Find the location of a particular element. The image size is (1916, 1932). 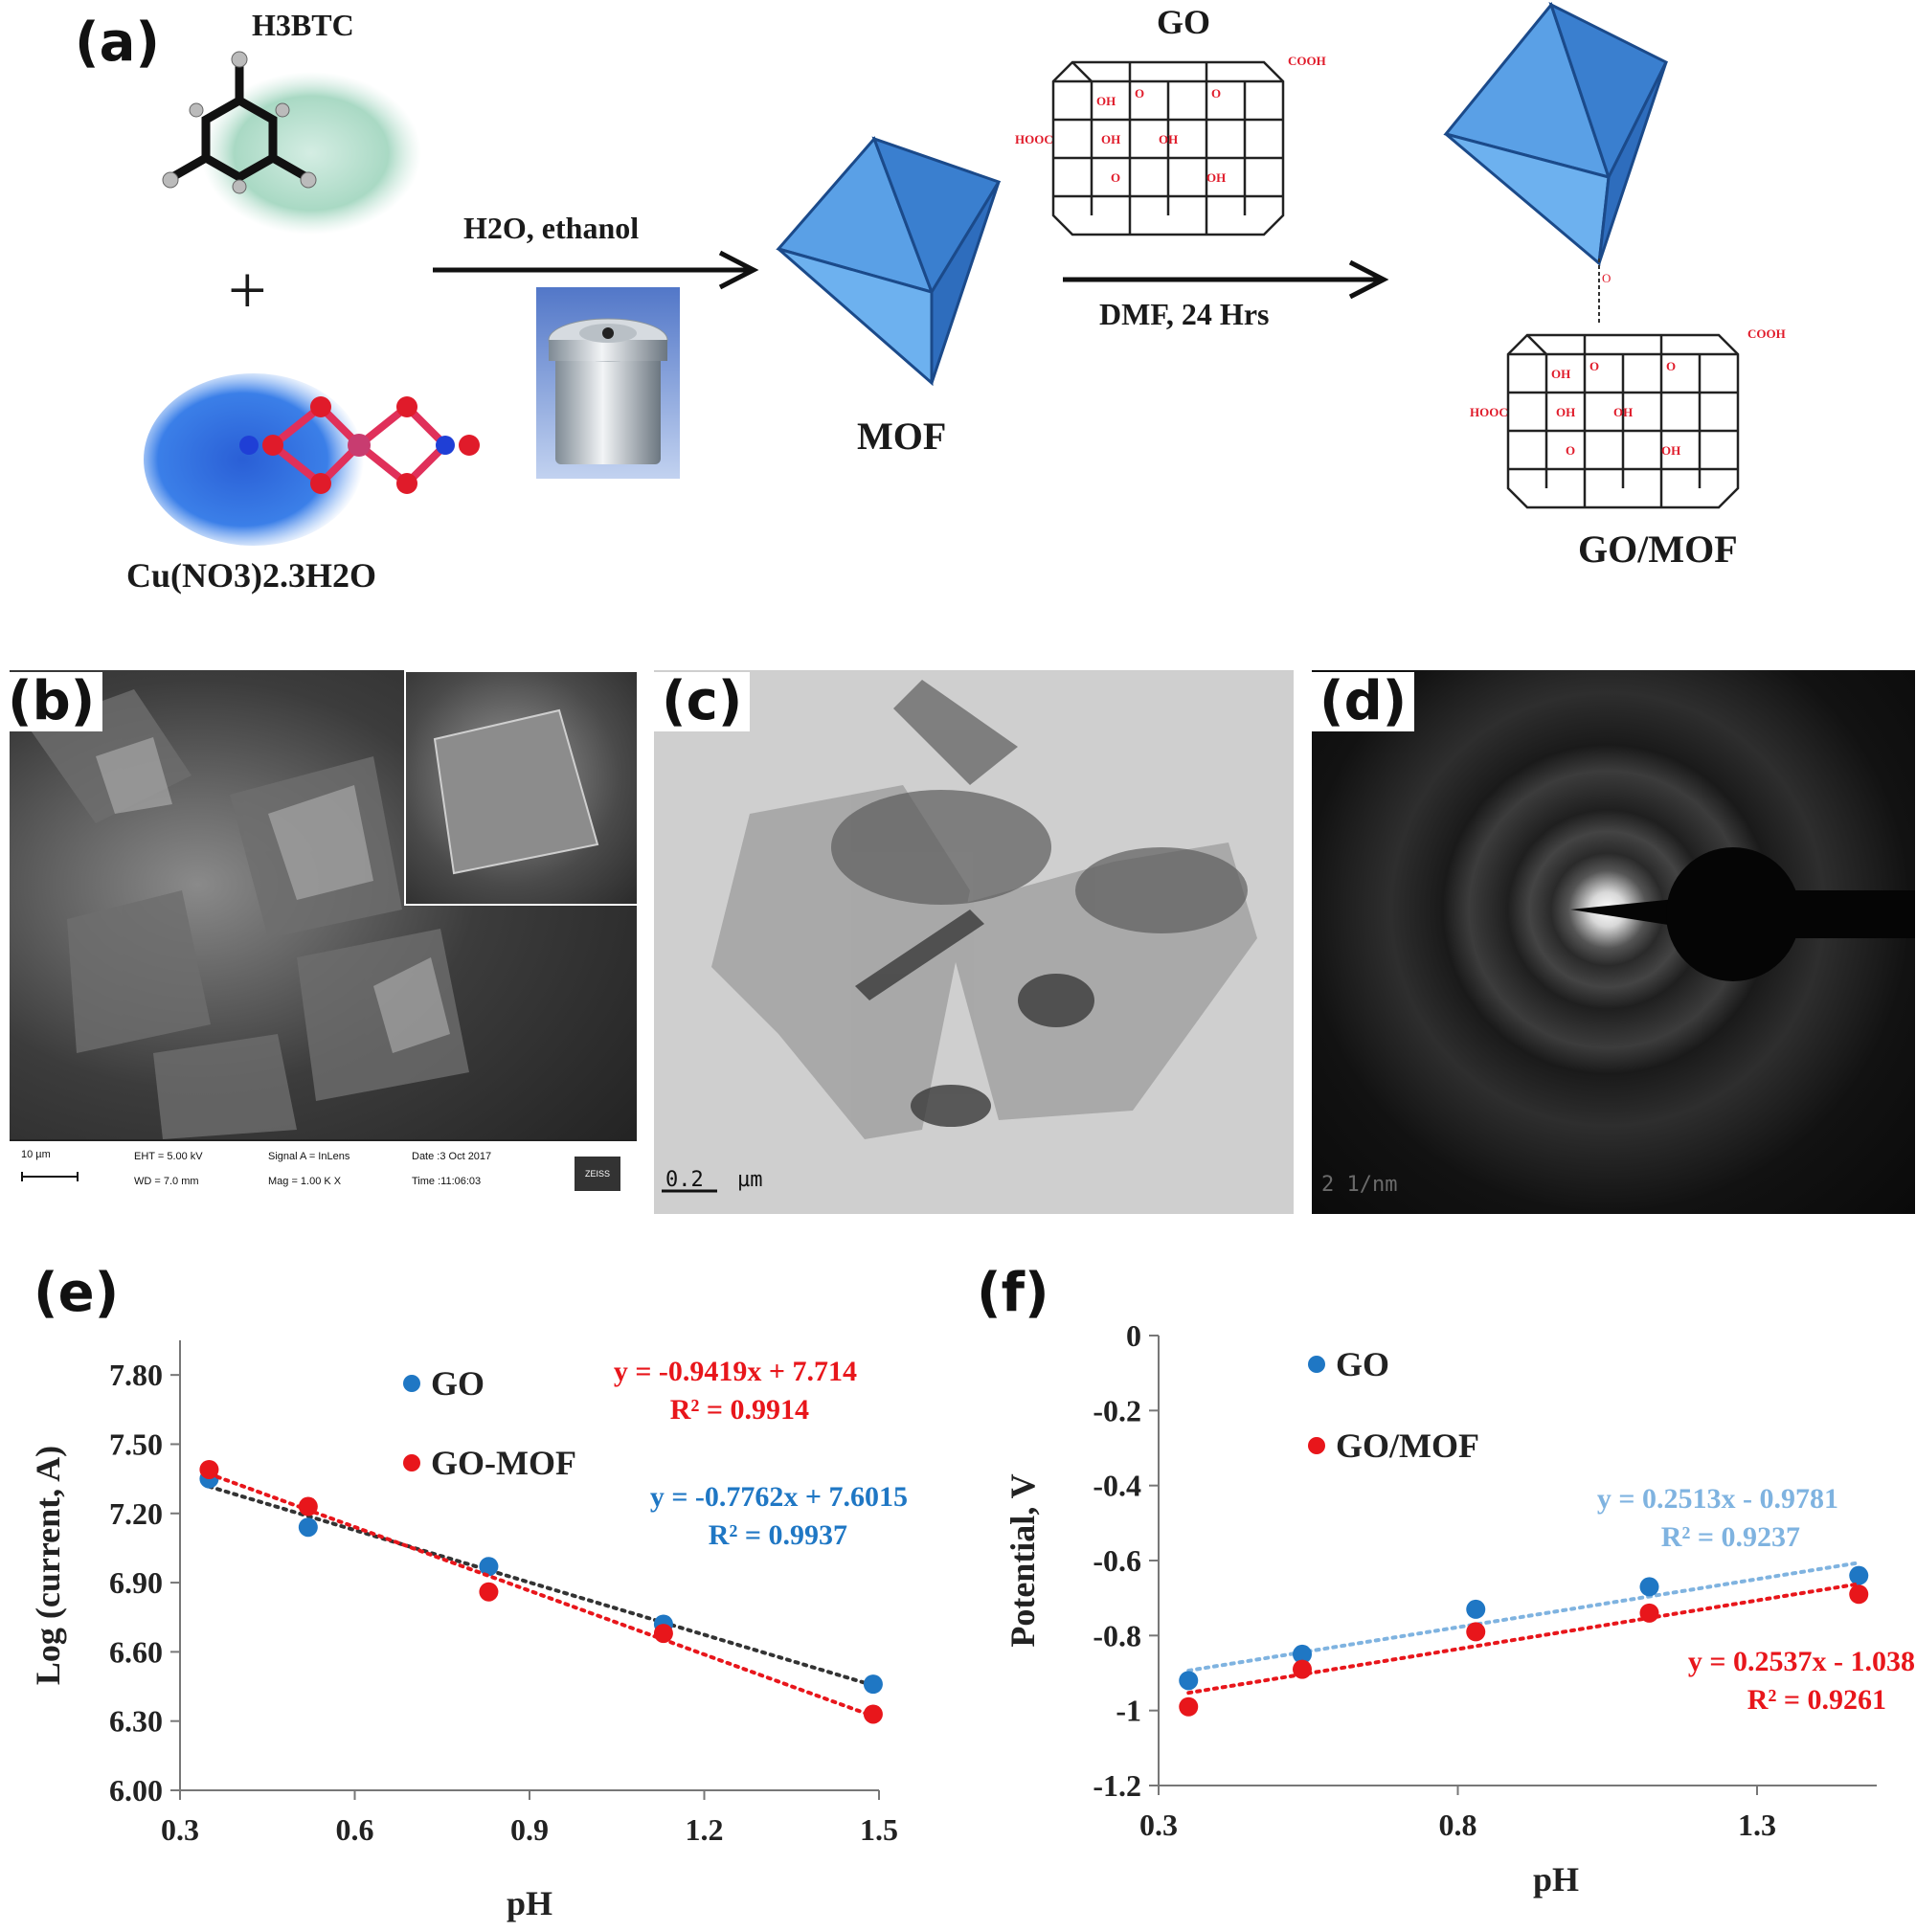

x-tick-label: 0.6 is located at coordinates (355, 1829).